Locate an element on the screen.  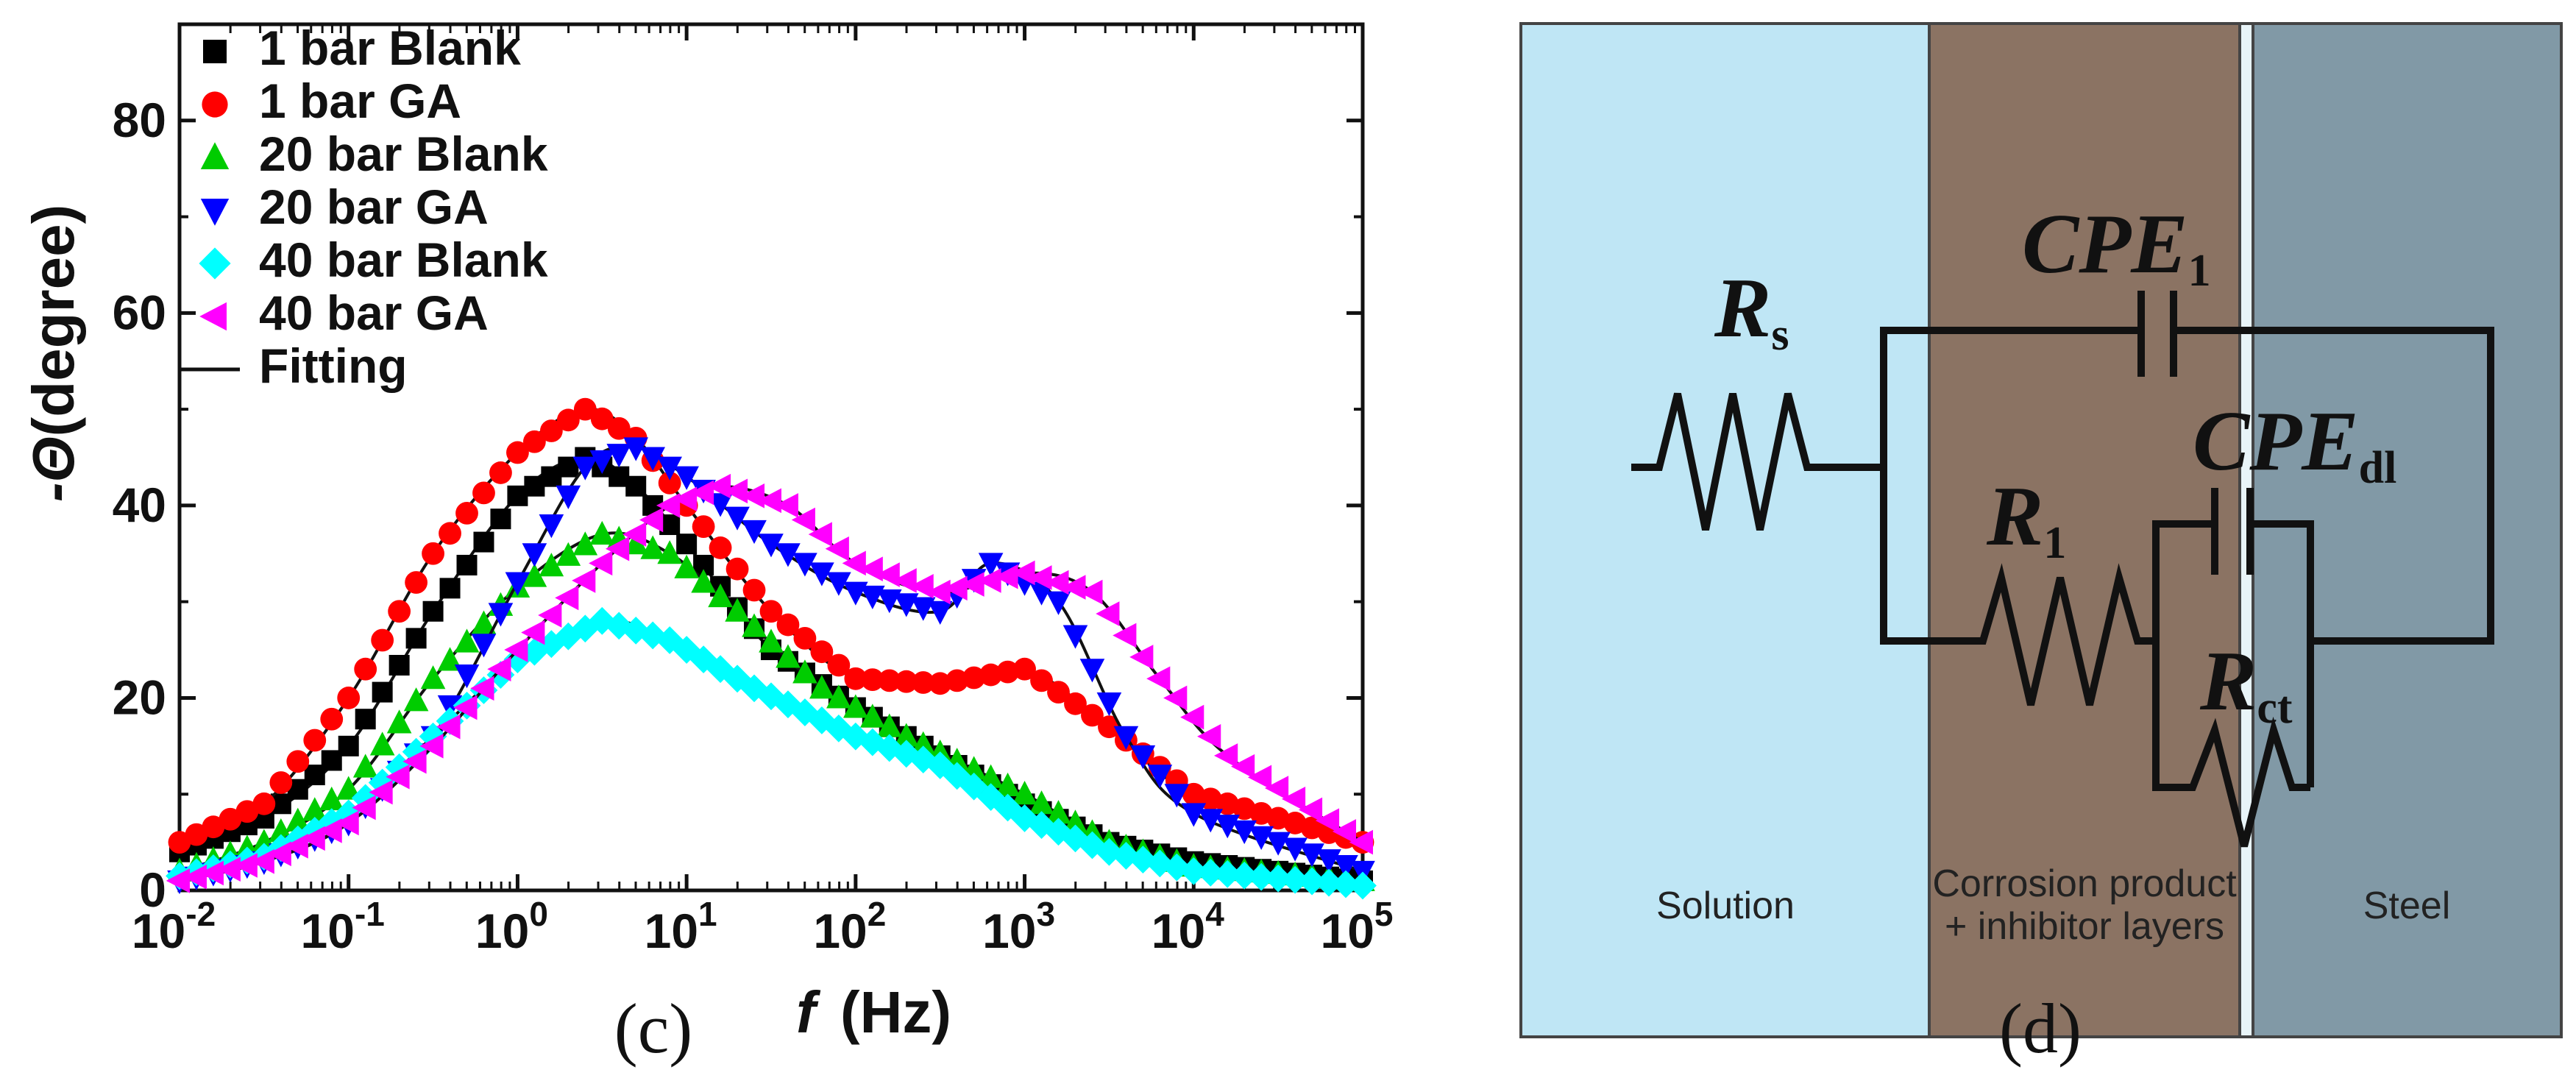
x-tick-label: 10⁻¹ is located at coordinates (343, 927).